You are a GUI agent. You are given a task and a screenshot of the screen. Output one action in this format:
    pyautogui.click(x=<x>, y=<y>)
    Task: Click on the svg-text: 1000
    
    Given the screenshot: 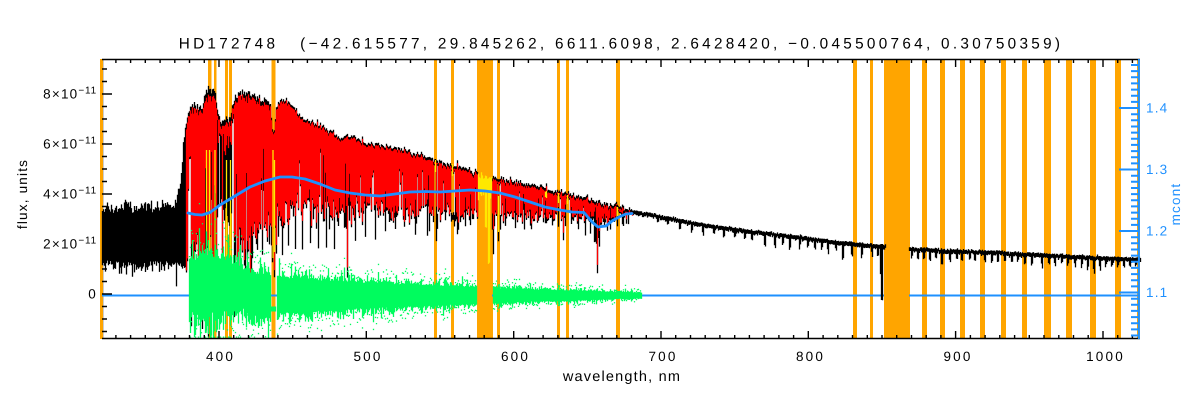 What is the action you would take?
    pyautogui.click(x=1105, y=356)
    